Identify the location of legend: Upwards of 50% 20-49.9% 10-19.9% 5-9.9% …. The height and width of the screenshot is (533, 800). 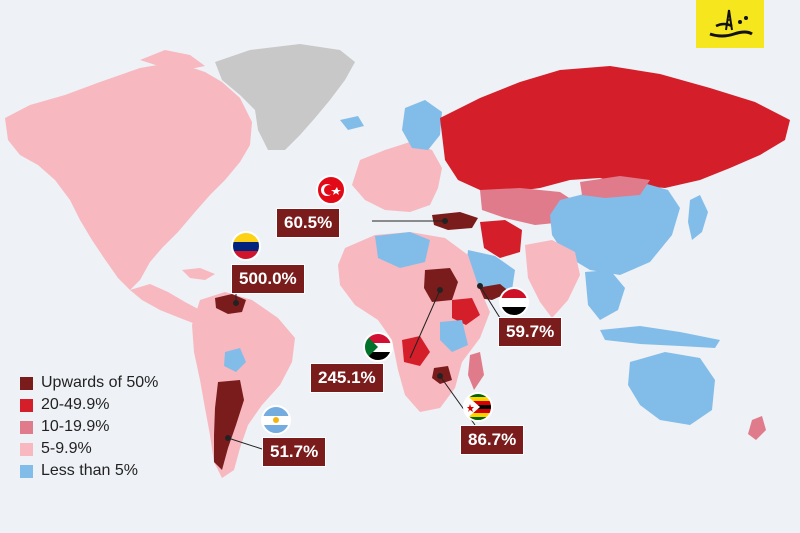
(89, 427).